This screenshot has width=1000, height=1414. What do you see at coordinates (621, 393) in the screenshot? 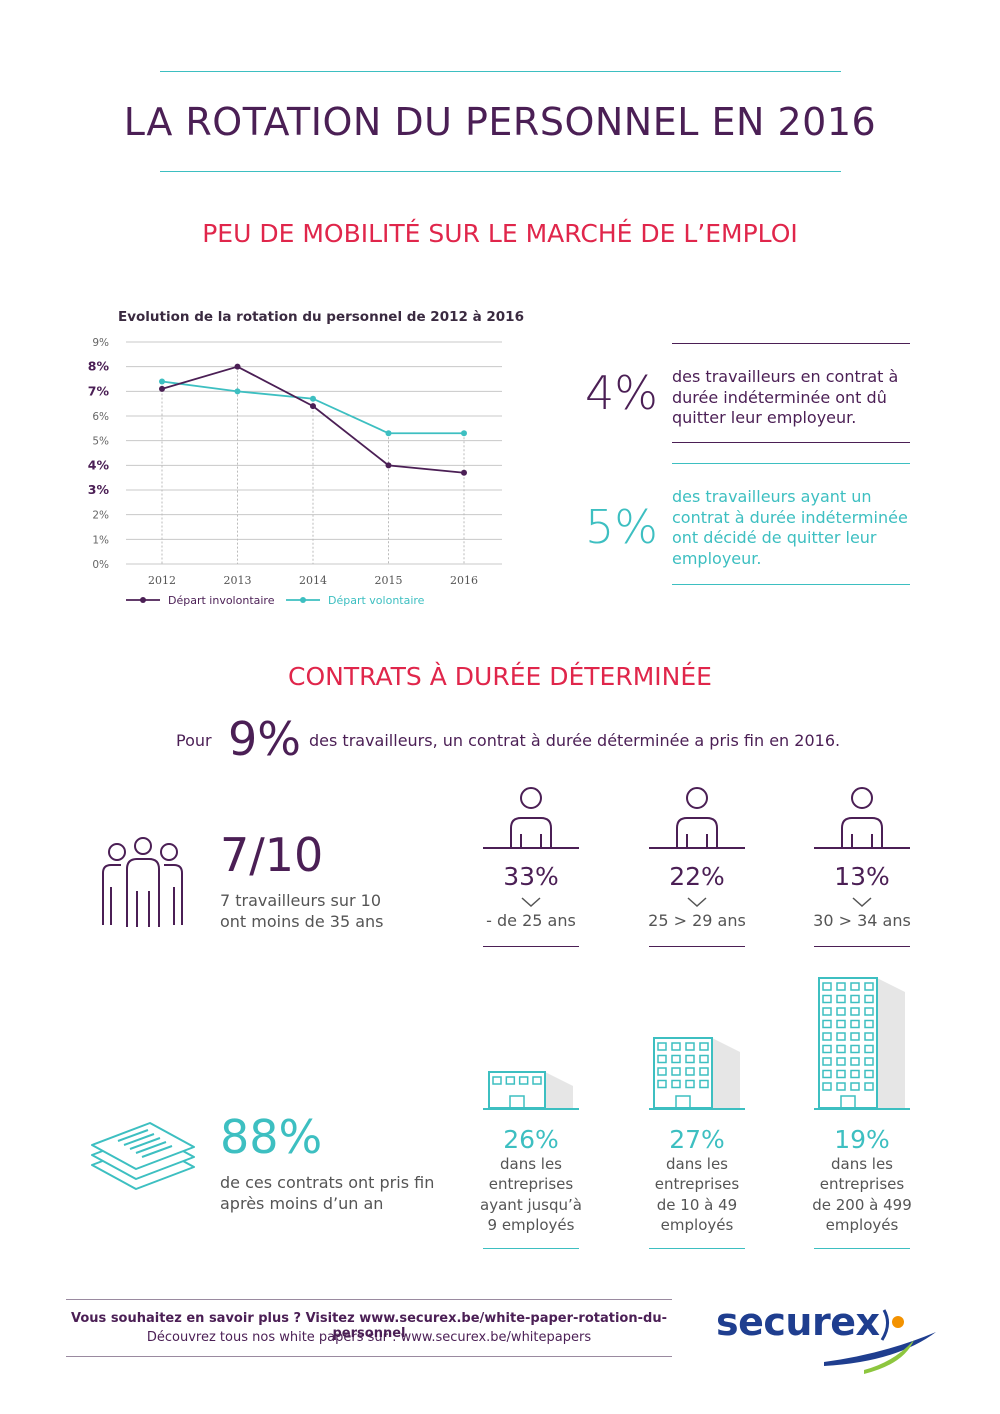
I see `stat-4-value: 4%` at bounding box center [621, 393].